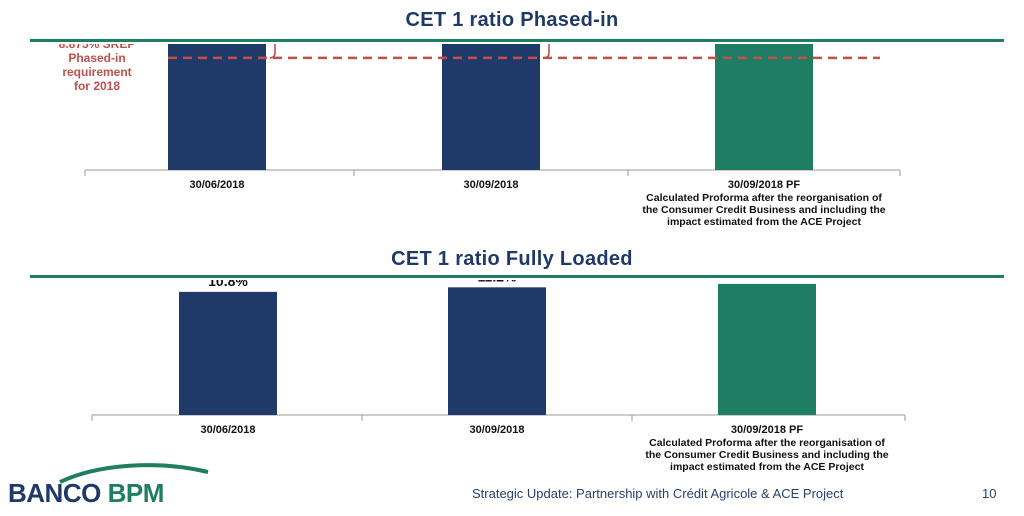 Image resolution: width=1024 pixels, height=516 pixels. What do you see at coordinates (228, 284) in the screenshot?
I see `data-label: 10.8%` at bounding box center [228, 284].